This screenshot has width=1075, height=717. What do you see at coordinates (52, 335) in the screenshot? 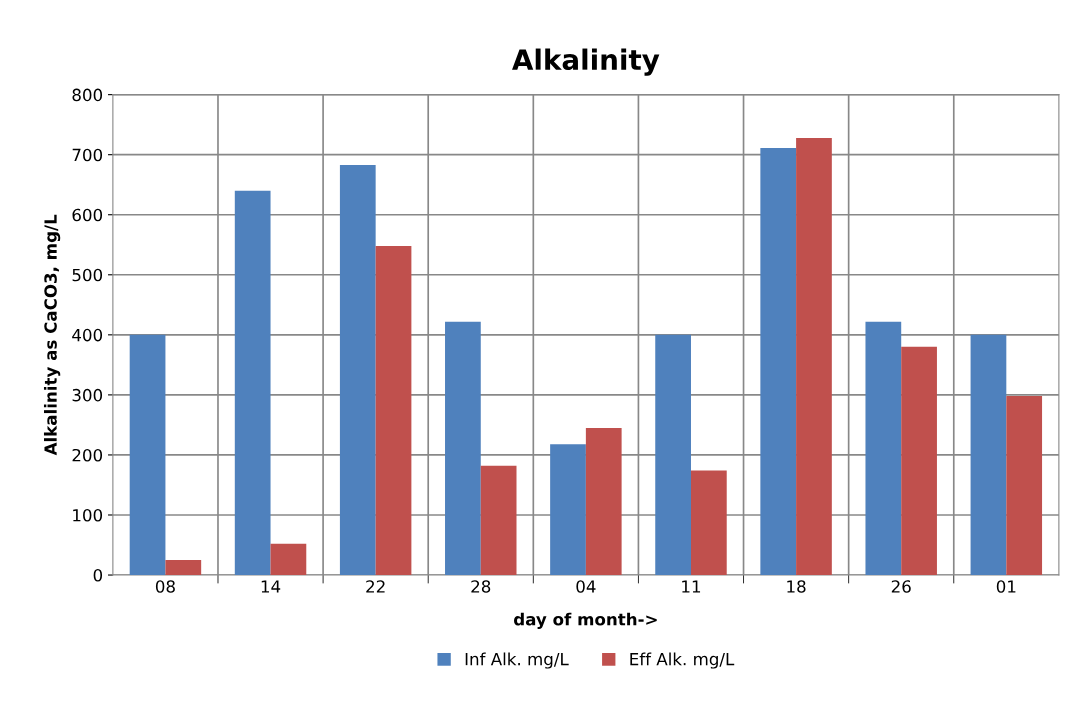
I see `y-axis-title: Alkalinity as CaCO3, mg/L` at bounding box center [52, 335].